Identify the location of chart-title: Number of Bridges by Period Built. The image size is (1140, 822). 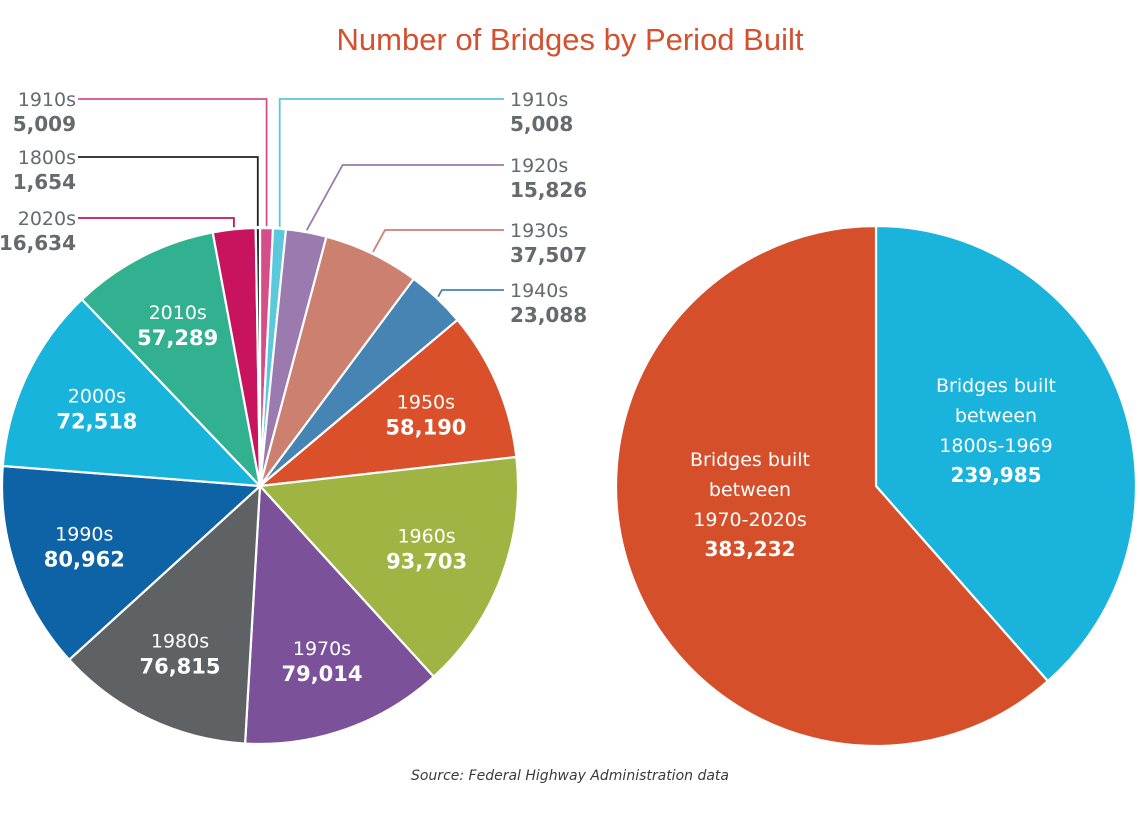
(570, 39).